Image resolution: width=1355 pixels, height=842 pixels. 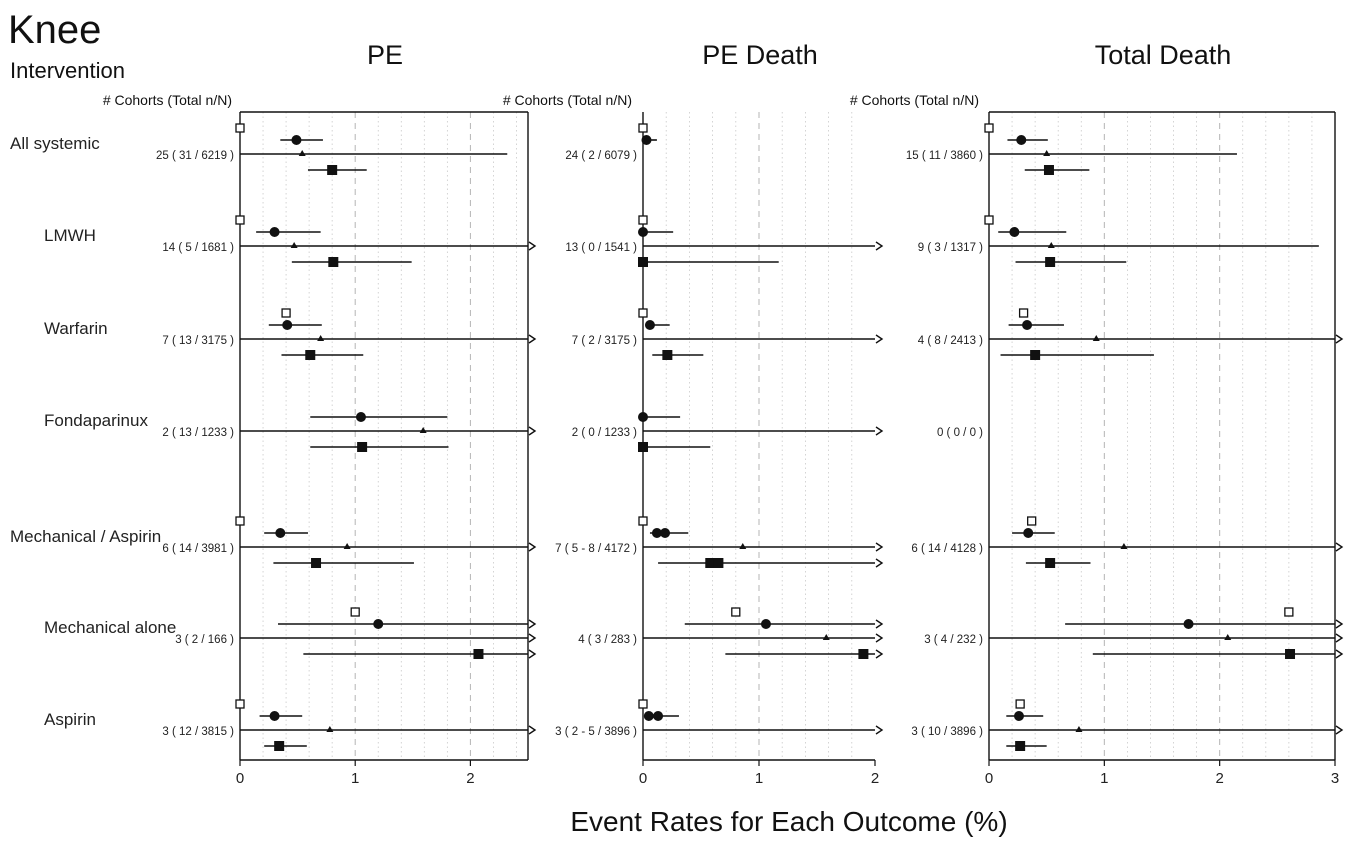 What do you see at coordinates (67, 70) in the screenshot?
I see `figure-subtitle: Intervention` at bounding box center [67, 70].